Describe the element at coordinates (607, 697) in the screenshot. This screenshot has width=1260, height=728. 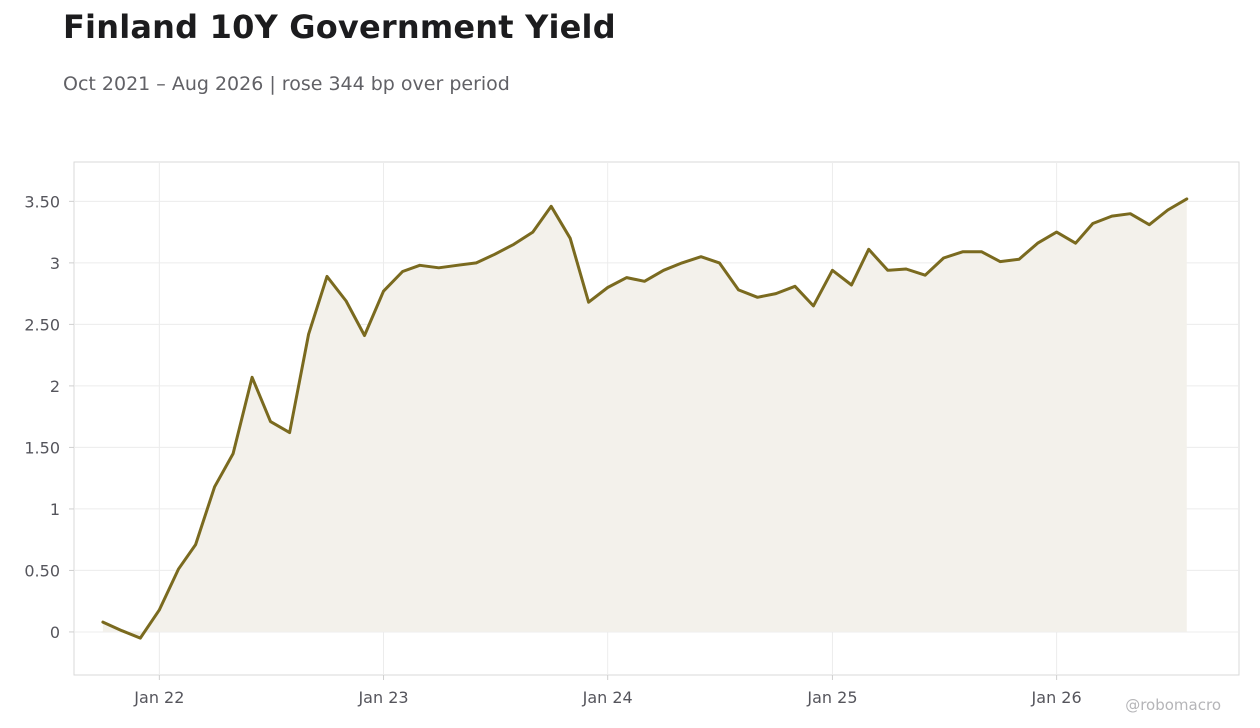
I see `x-tick-label: Jan 24` at that location.